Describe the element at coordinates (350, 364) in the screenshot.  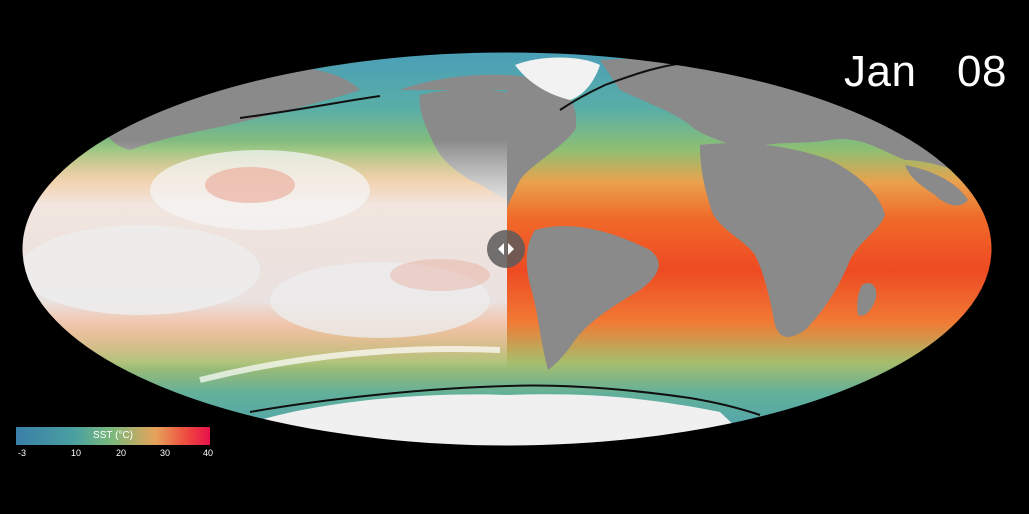
I see `cloud-streak` at that location.